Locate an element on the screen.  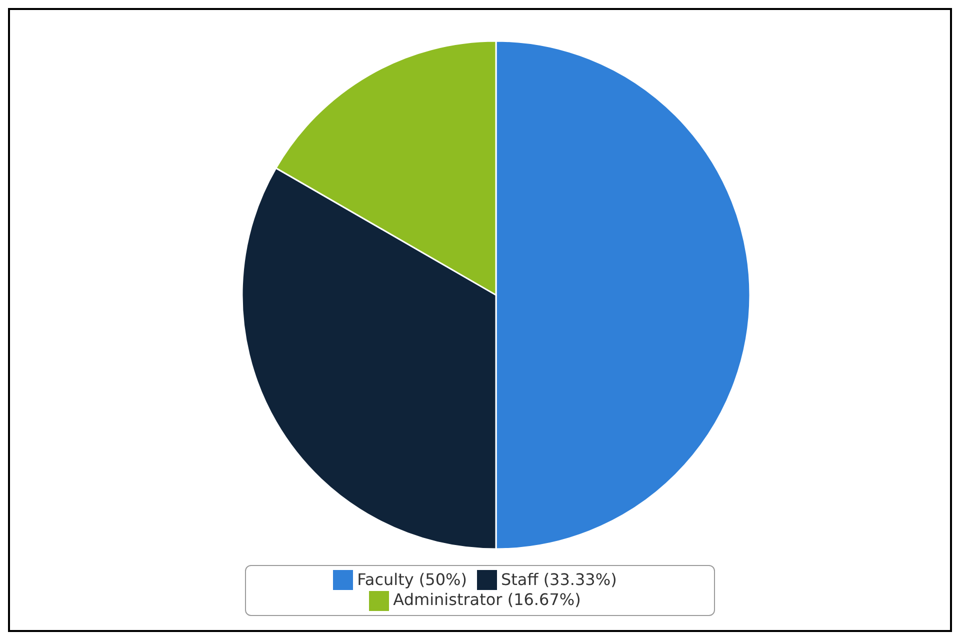
legend-label: Administrator (16.67%) is located at coordinates (487, 600).